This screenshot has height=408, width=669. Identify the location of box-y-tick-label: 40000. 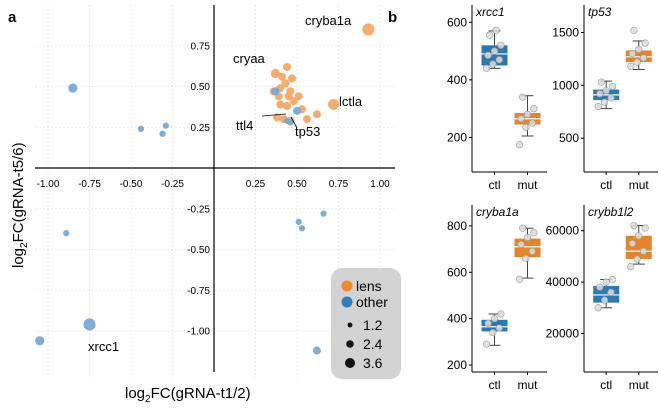
(563, 282).